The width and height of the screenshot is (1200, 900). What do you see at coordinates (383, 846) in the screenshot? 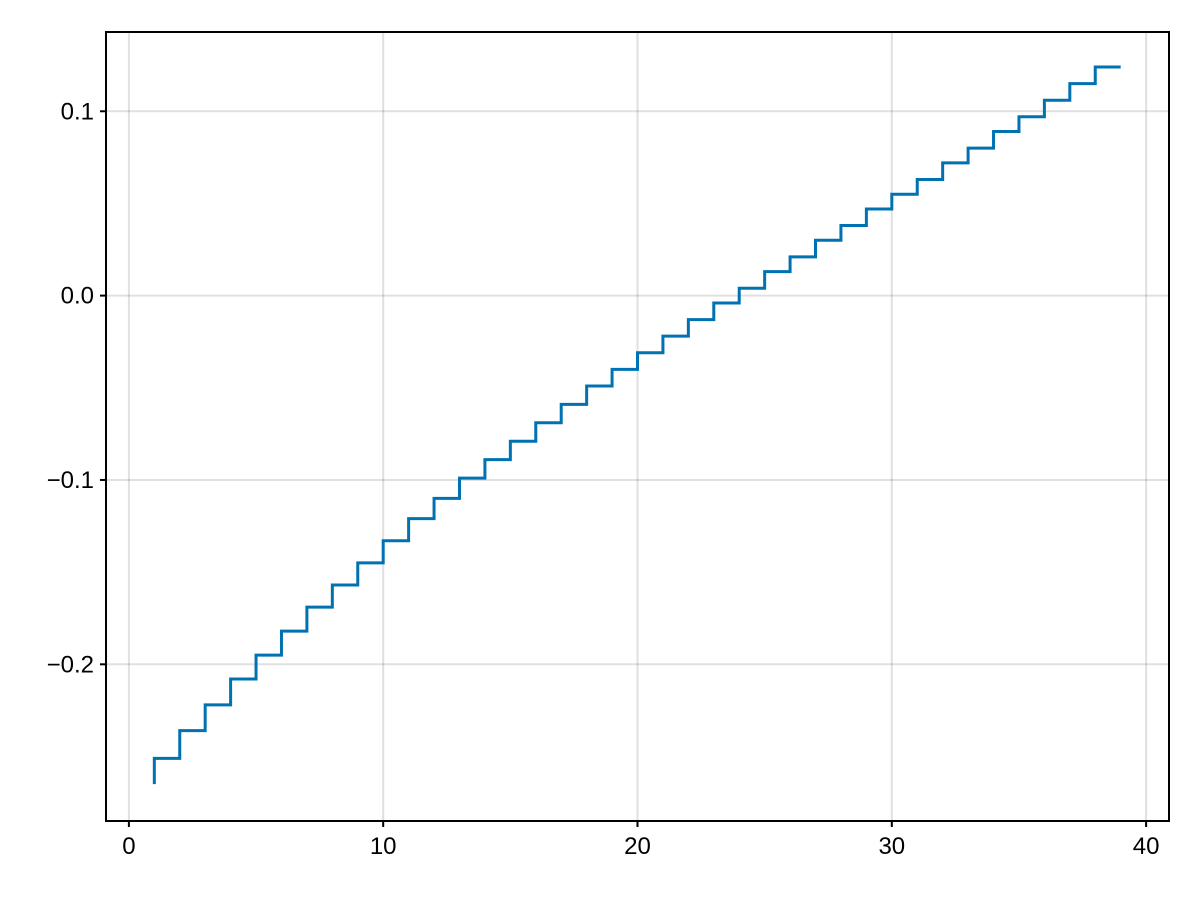
I see `x-tick-label: 10` at bounding box center [383, 846].